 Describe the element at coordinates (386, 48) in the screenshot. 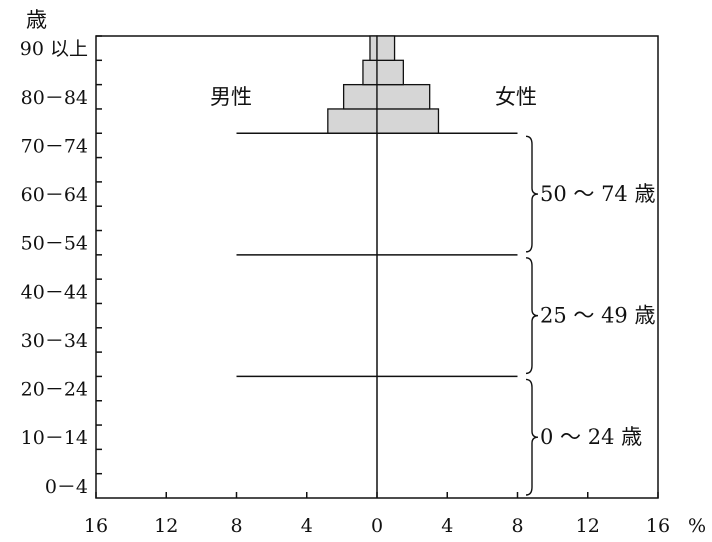

I see `bar-female-90+` at that location.